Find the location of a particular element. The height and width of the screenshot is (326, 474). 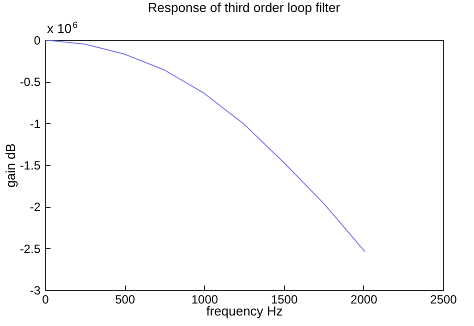

y-tick-label: -1.5 is located at coordinates (30, 165).